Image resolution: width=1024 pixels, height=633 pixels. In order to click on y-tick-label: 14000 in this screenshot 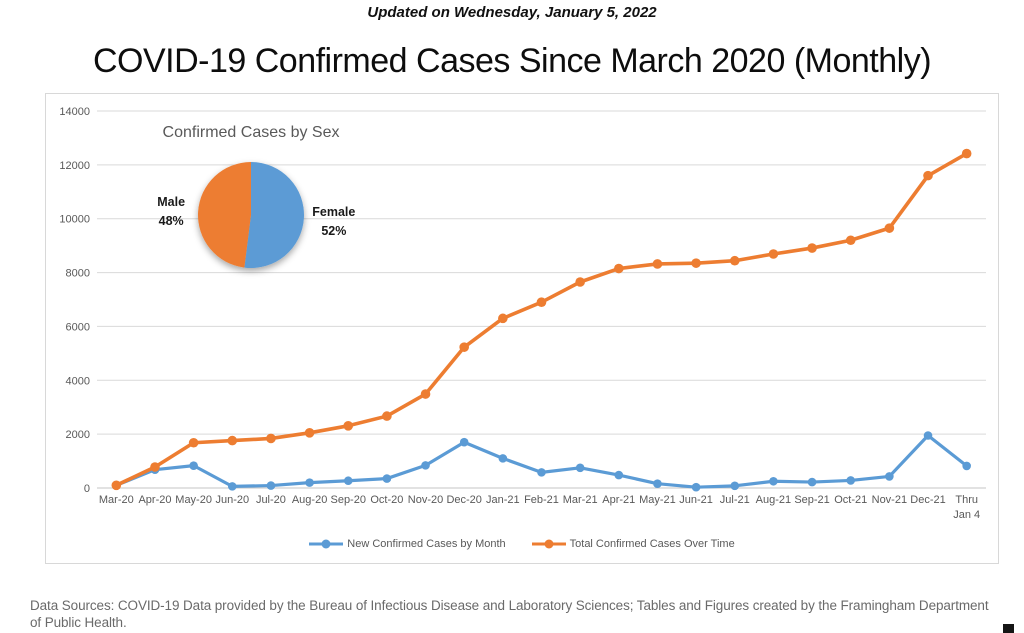, I will do `click(74, 112)`.